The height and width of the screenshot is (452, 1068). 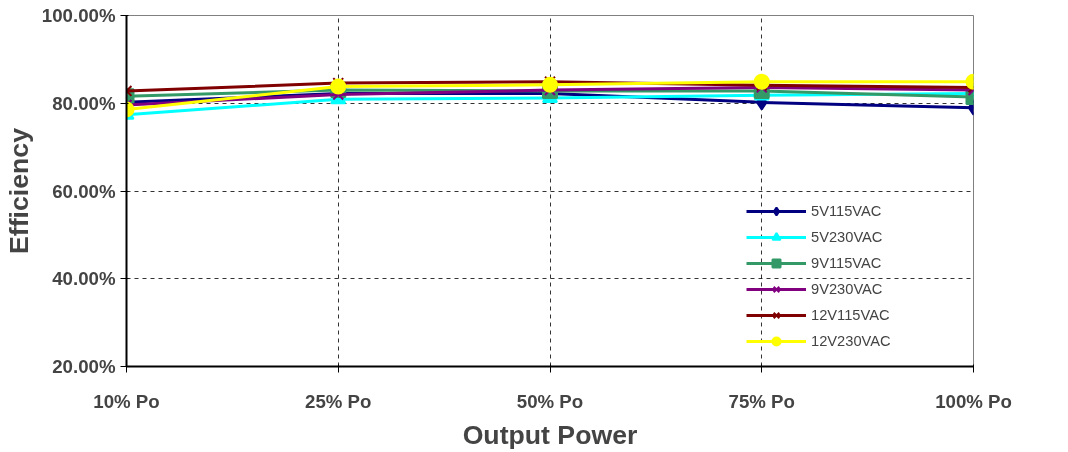 What do you see at coordinates (846, 211) in the screenshot?
I see `legend-label: 5V115VAC` at bounding box center [846, 211].